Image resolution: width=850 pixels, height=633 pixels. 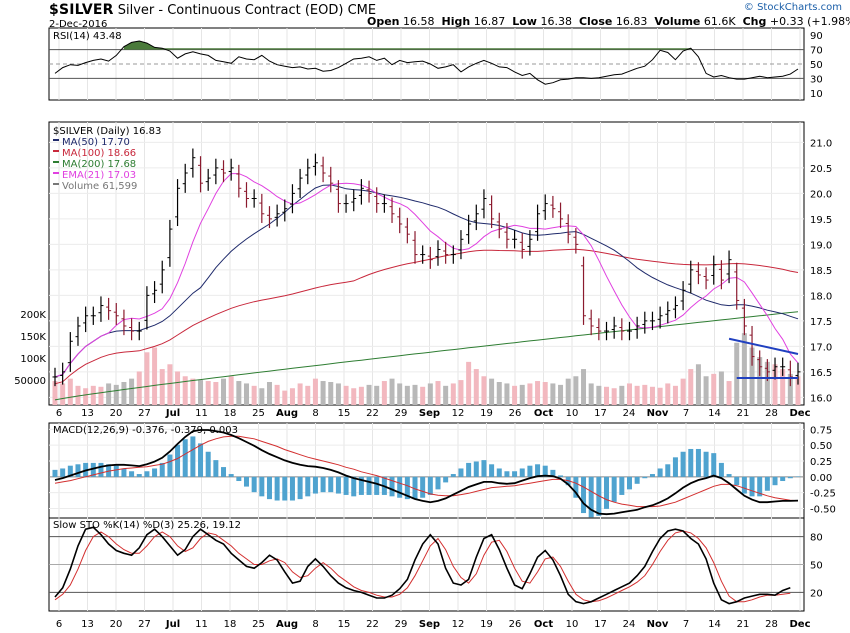 What do you see at coordinates (429, 624) in the screenshot?
I see `x-tick-label: Sep` at bounding box center [429, 624].